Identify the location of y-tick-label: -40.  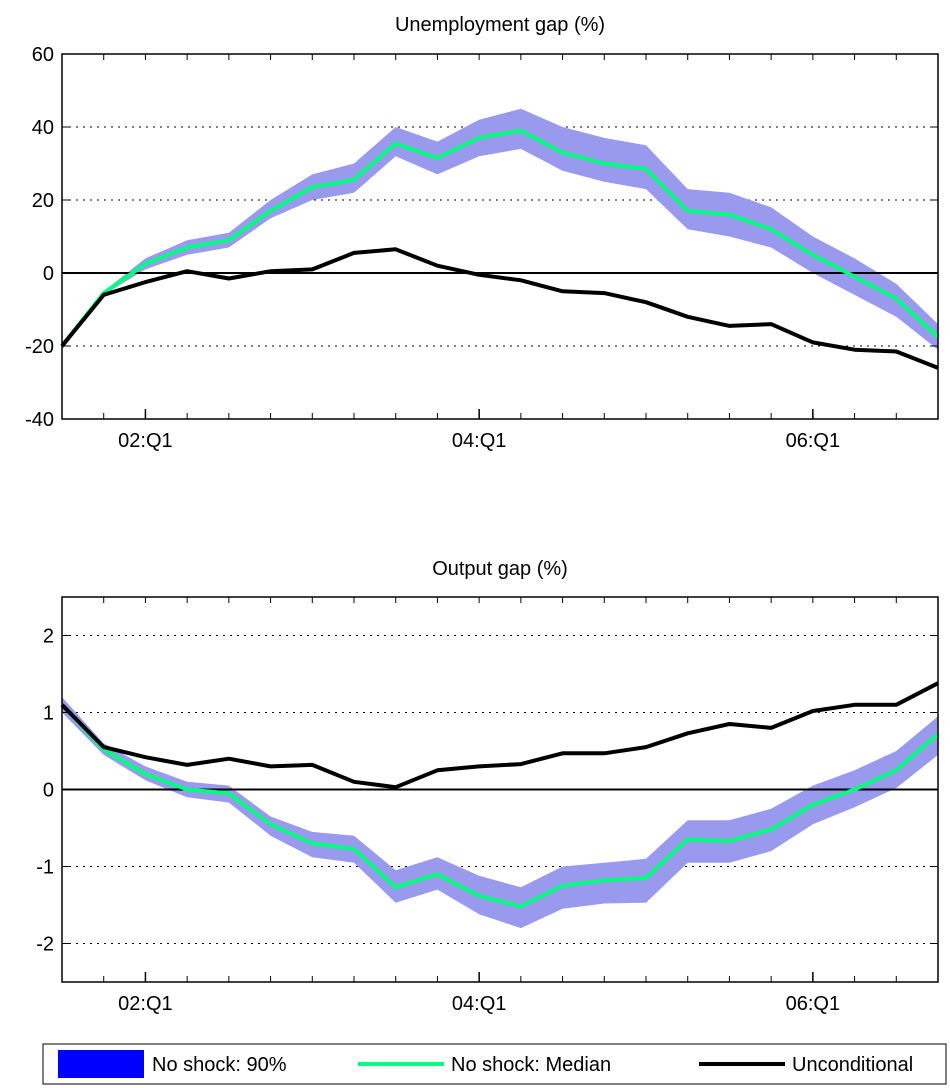
(39, 420).